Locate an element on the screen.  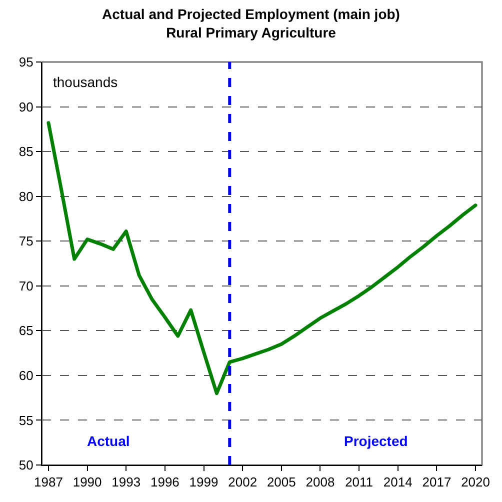
x-tick-label: 1987 is located at coordinates (48, 482).